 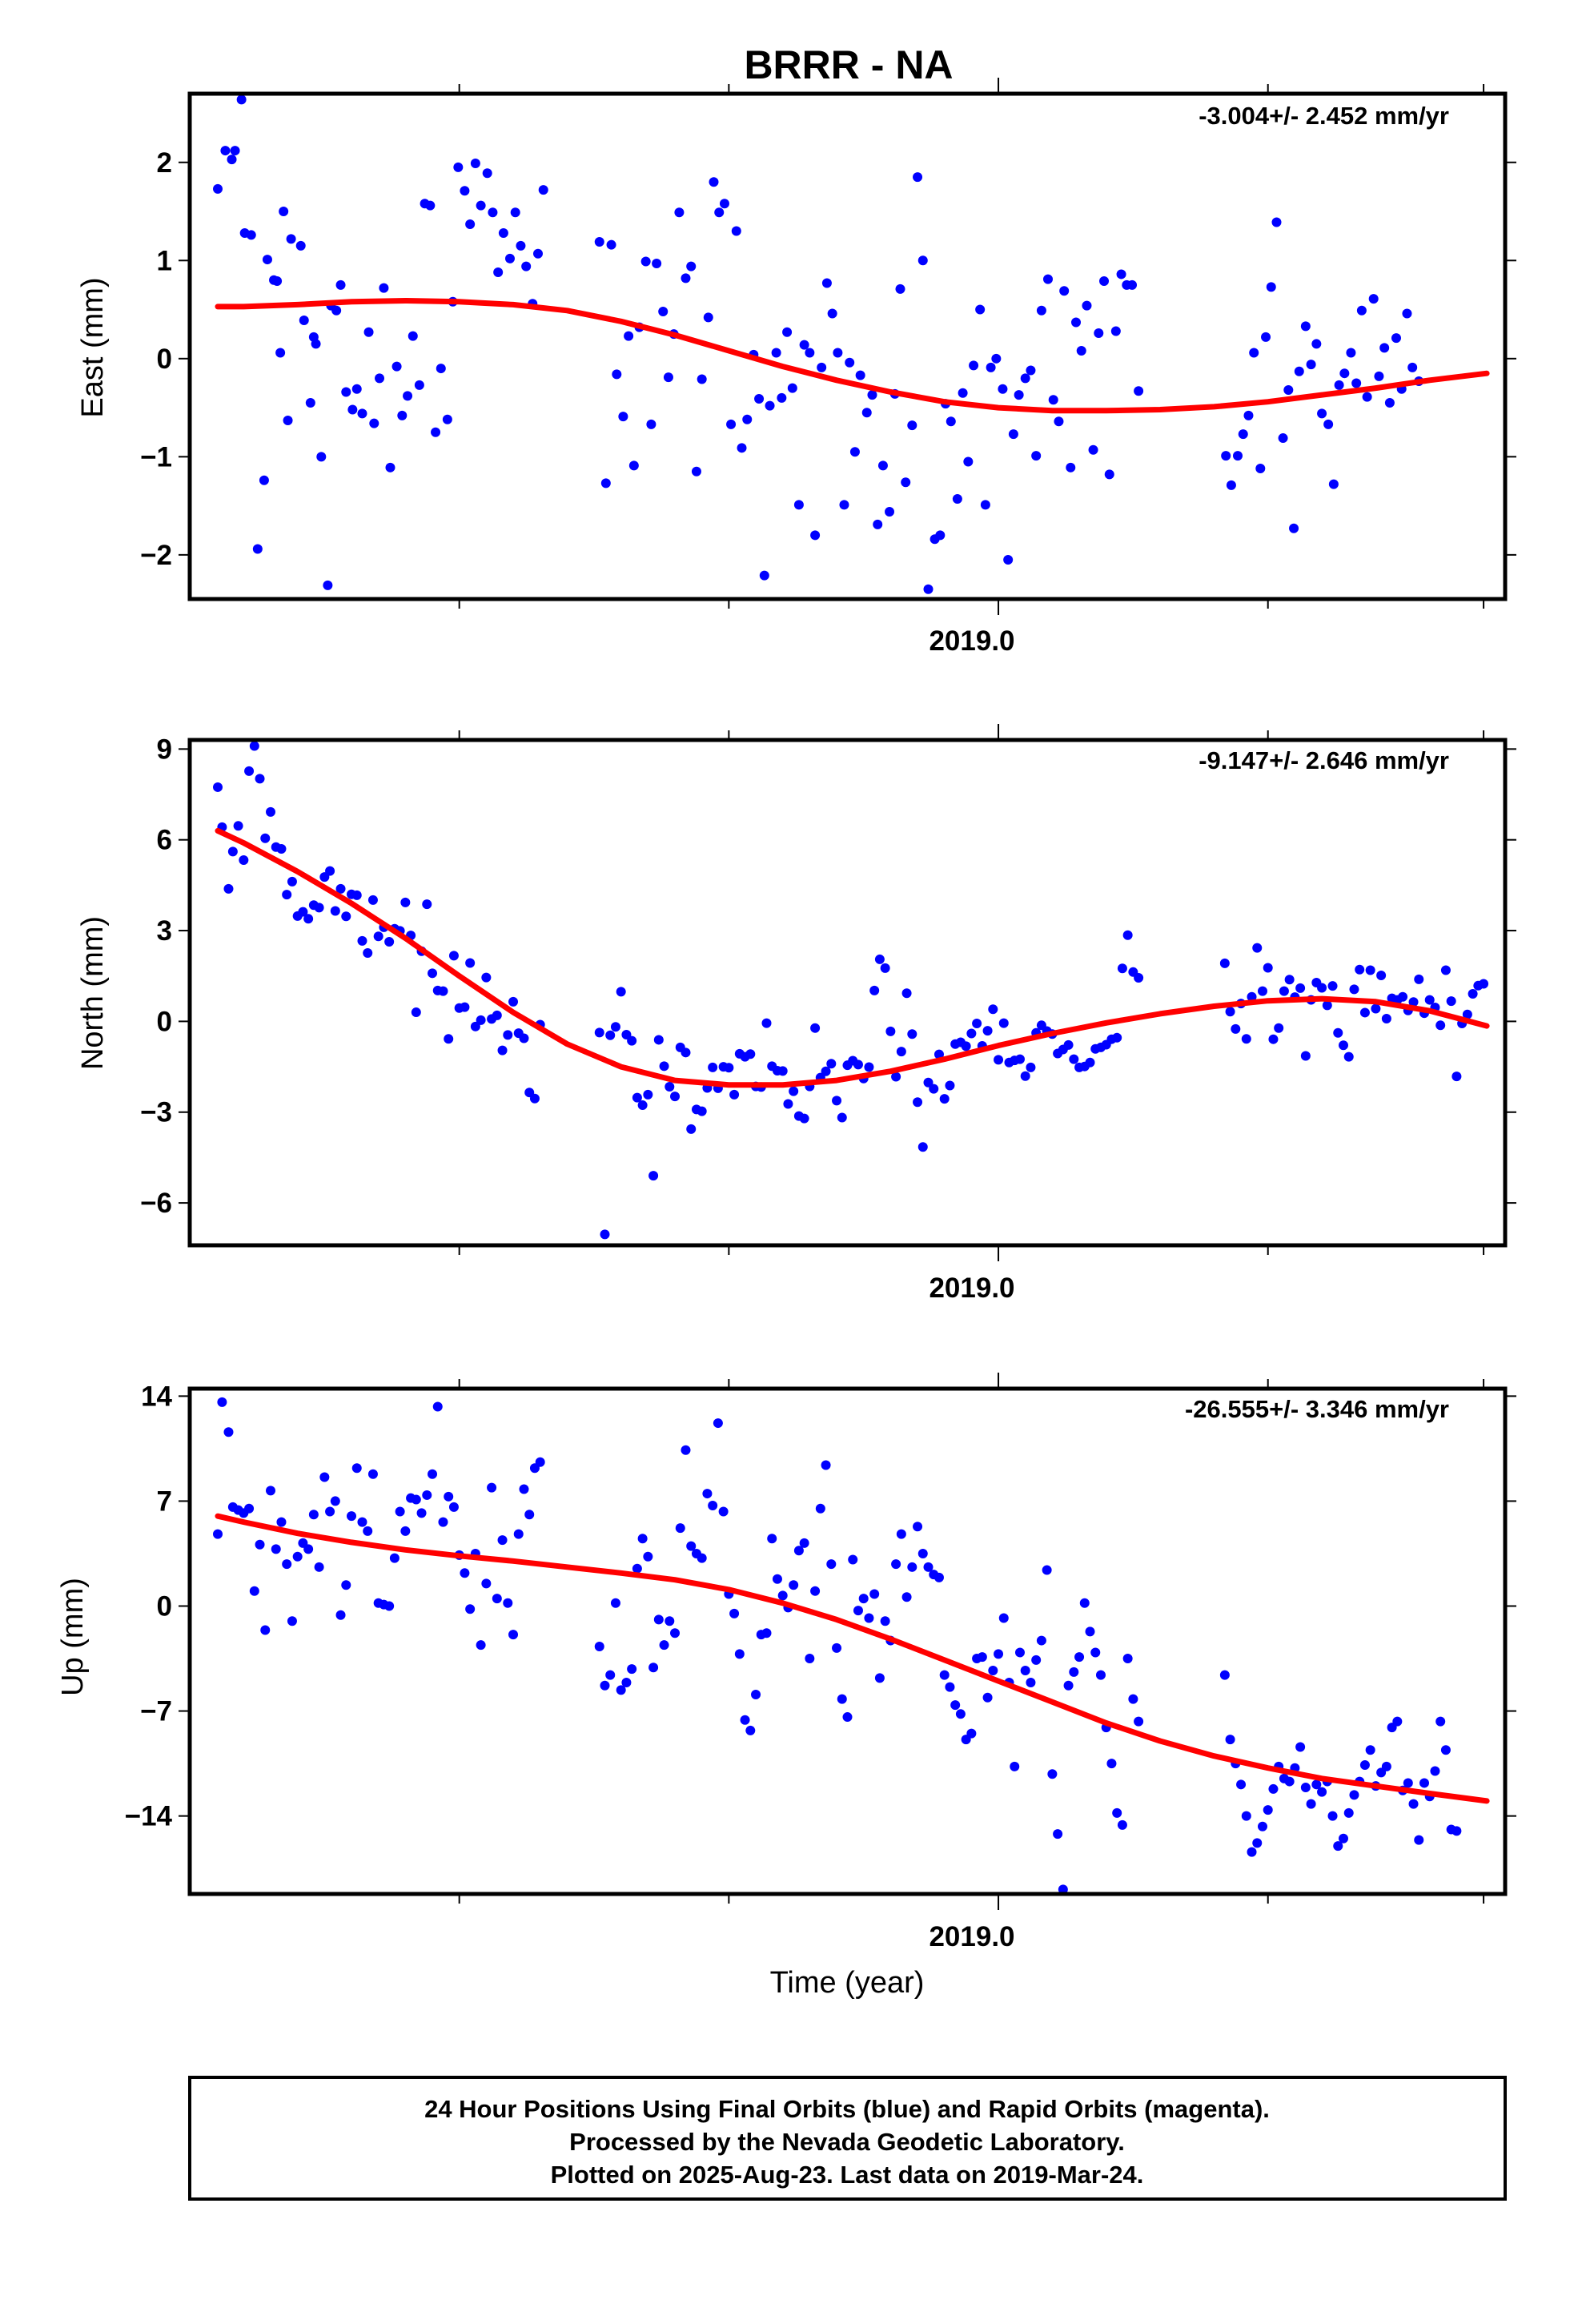 What do you see at coordinates (164, 260) in the screenshot?
I see `y-tick-label: 1` at bounding box center [164, 260].